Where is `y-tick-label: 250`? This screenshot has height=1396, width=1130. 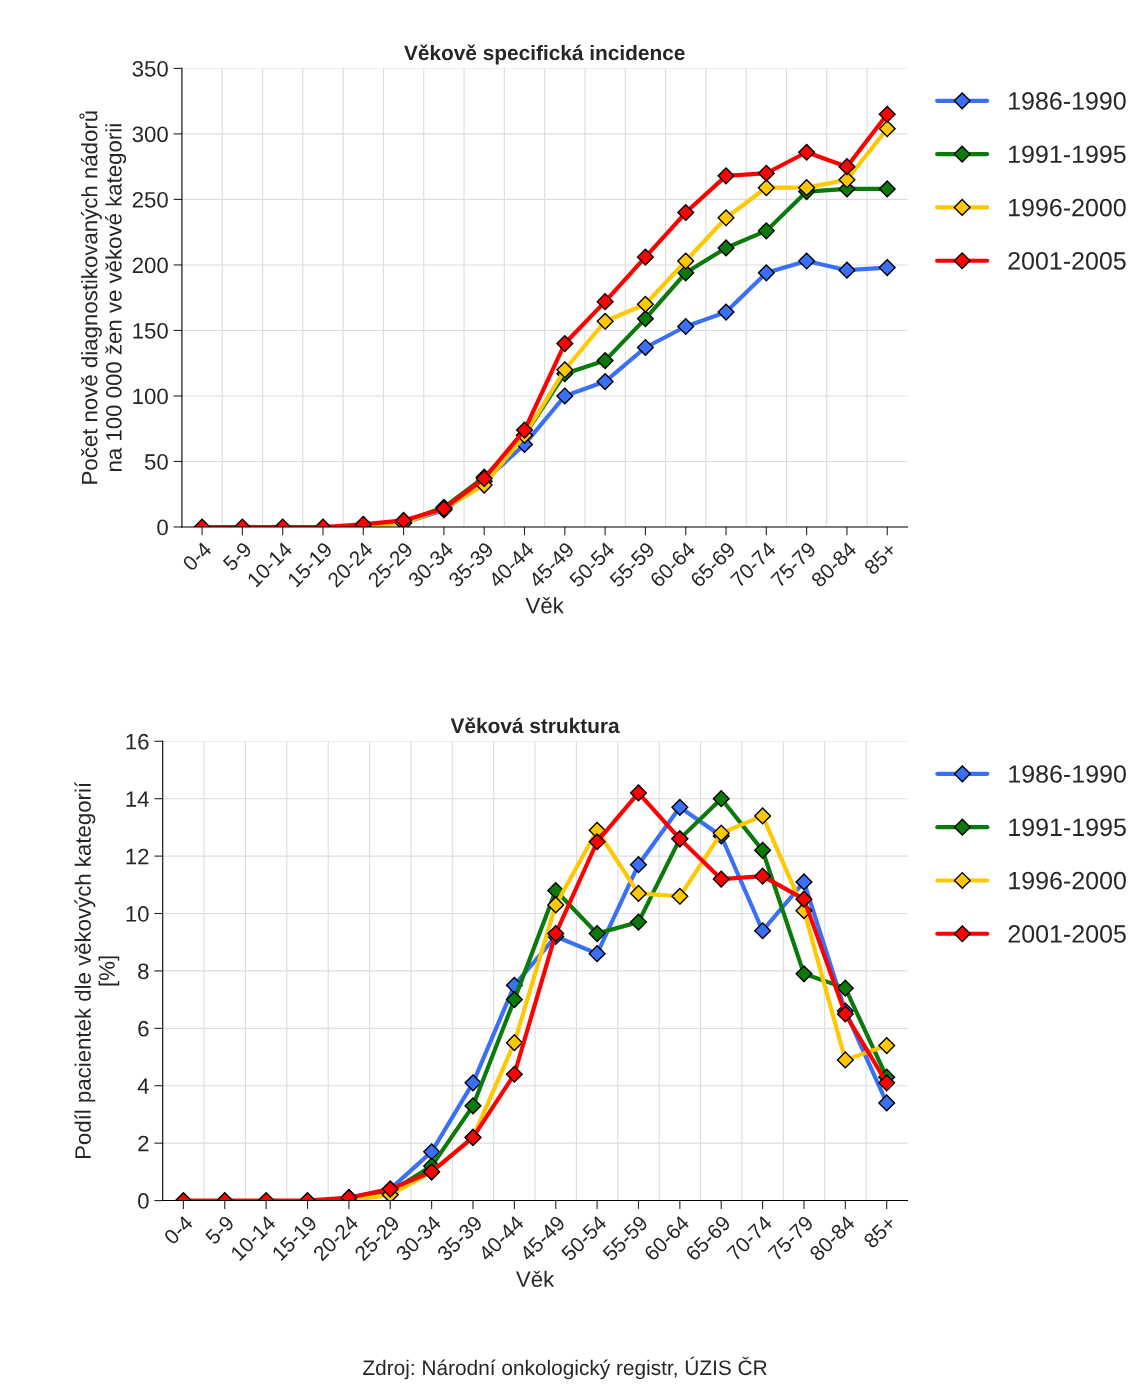 y-tick-label: 250 is located at coordinates (150, 199).